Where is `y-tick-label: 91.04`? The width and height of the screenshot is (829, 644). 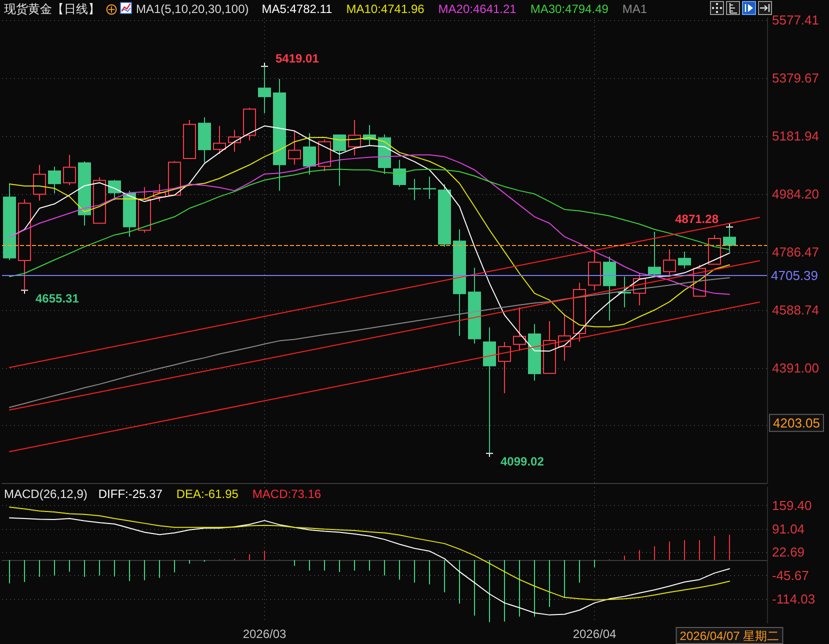
y-tick-label: 91.04 is located at coordinates (788, 528).